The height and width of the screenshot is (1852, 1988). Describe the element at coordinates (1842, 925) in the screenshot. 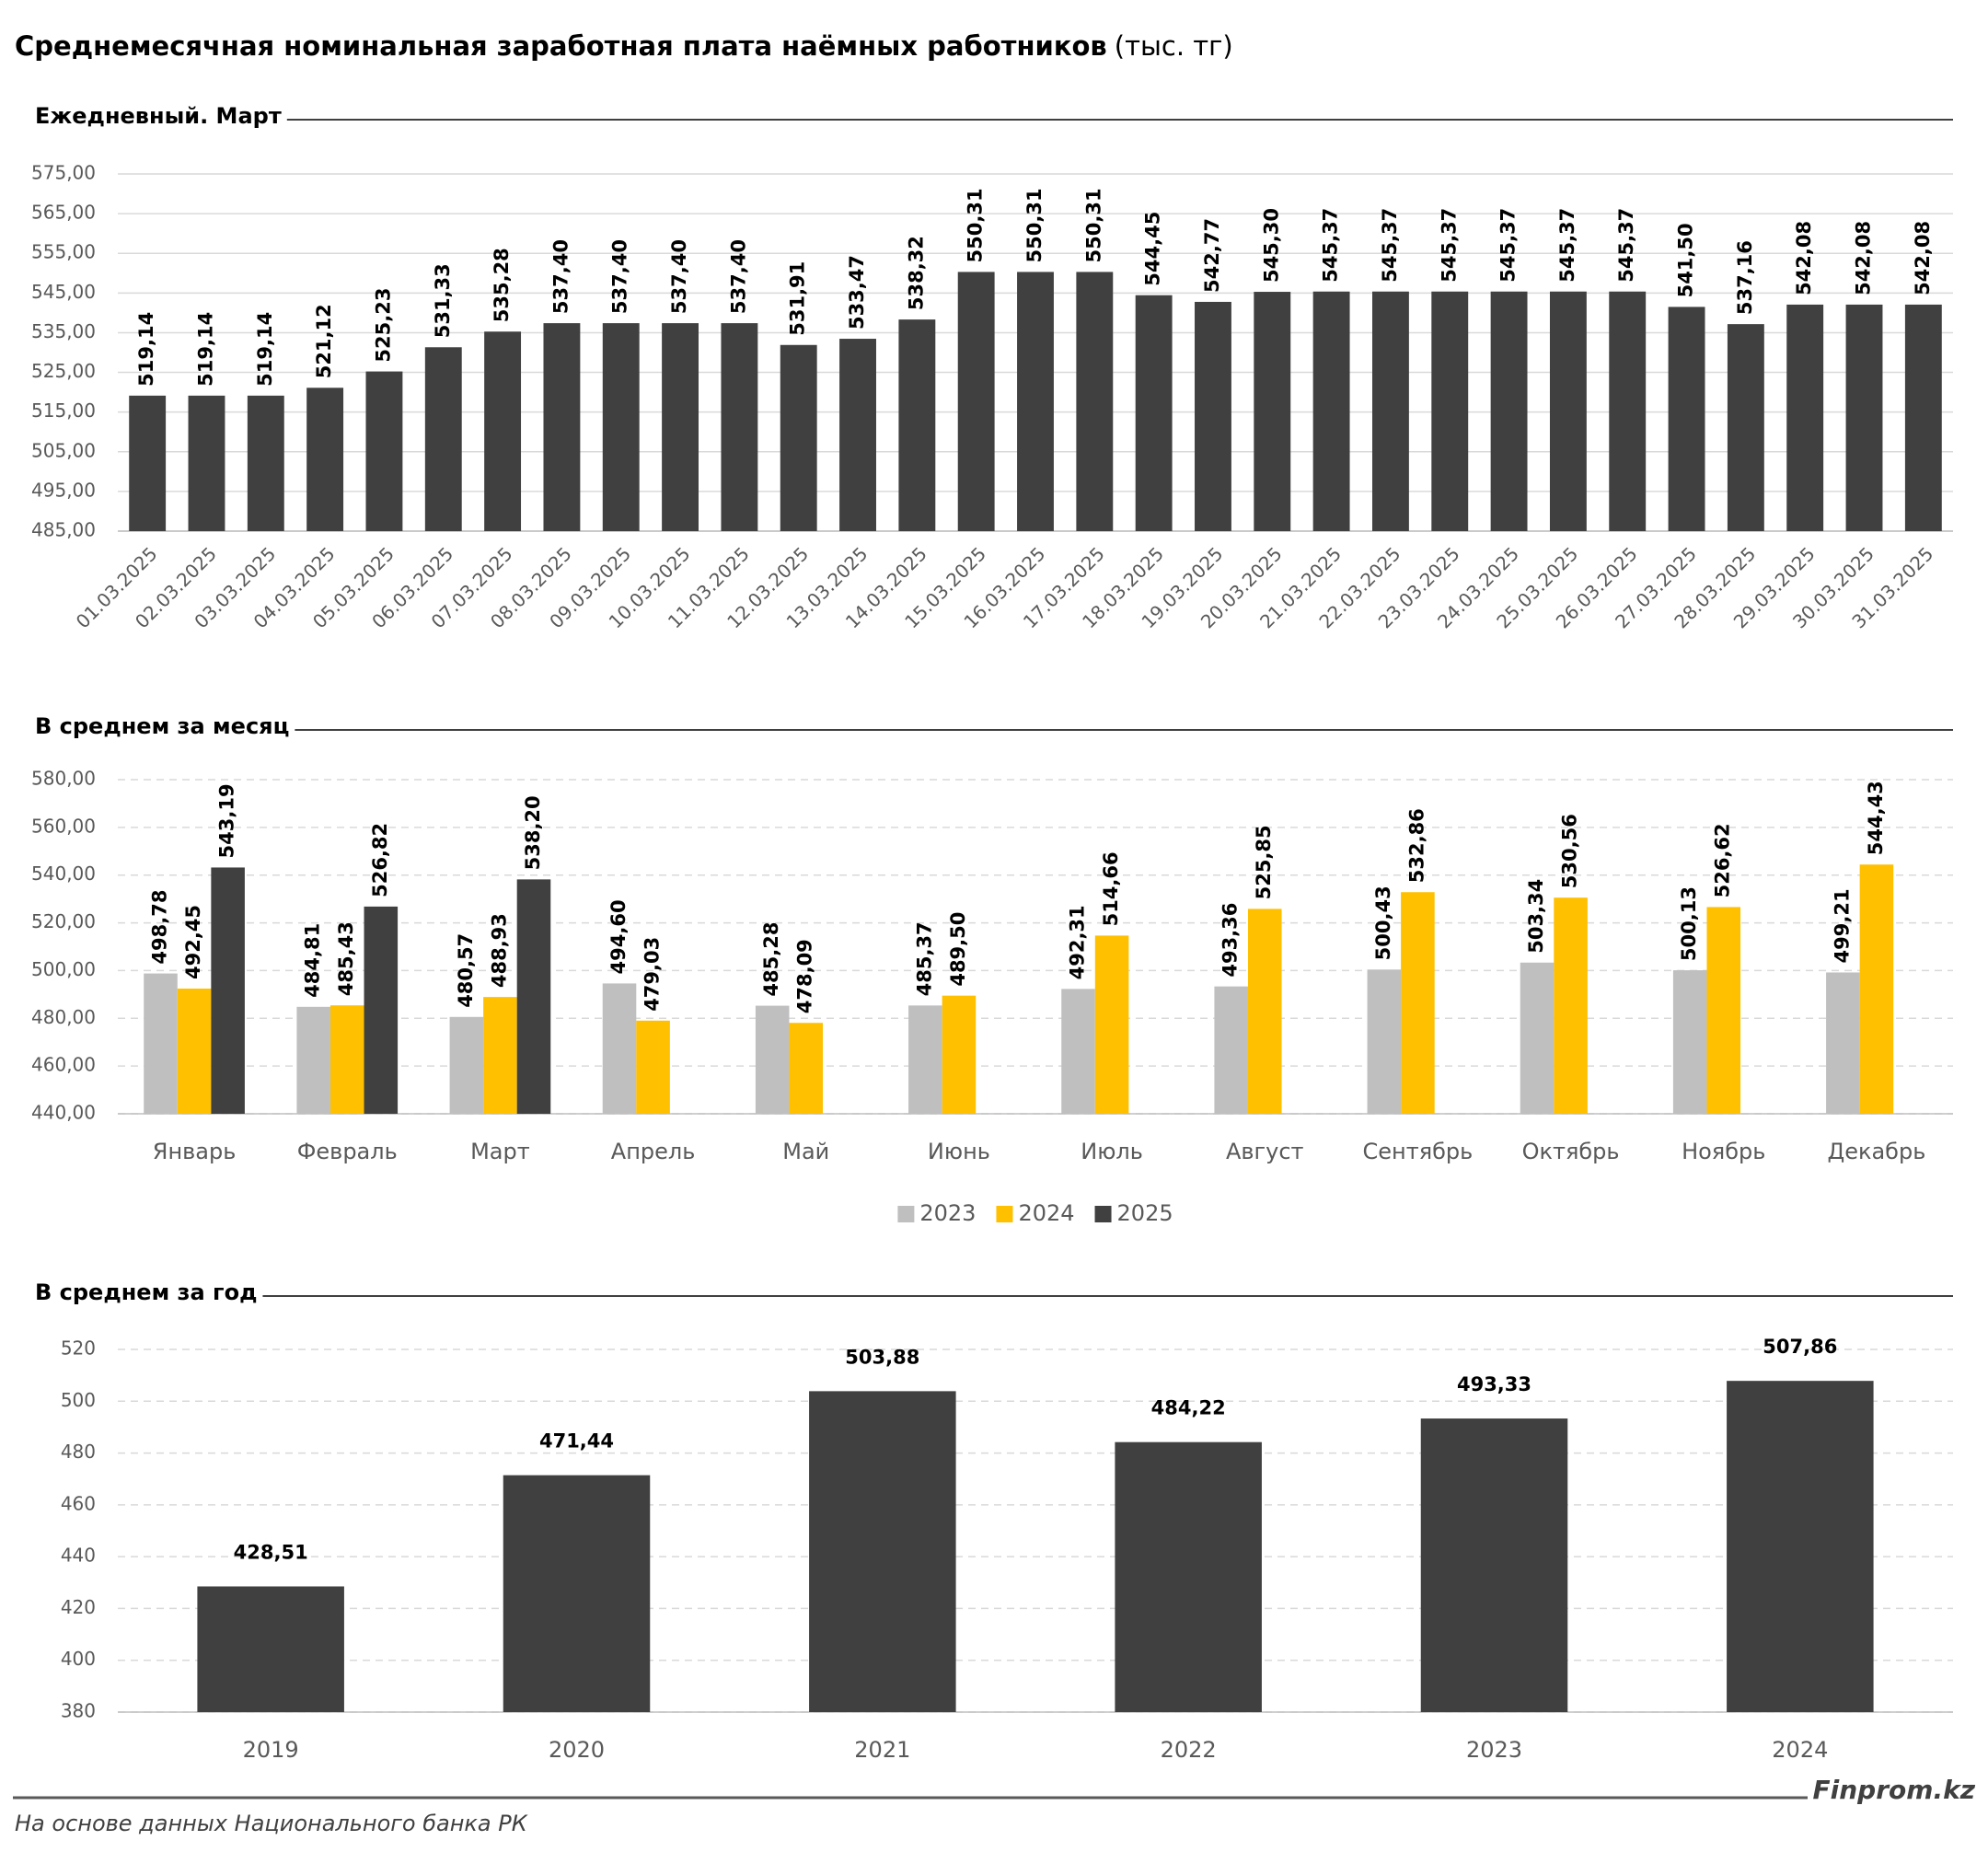

I see `data-label: 499,21` at that location.